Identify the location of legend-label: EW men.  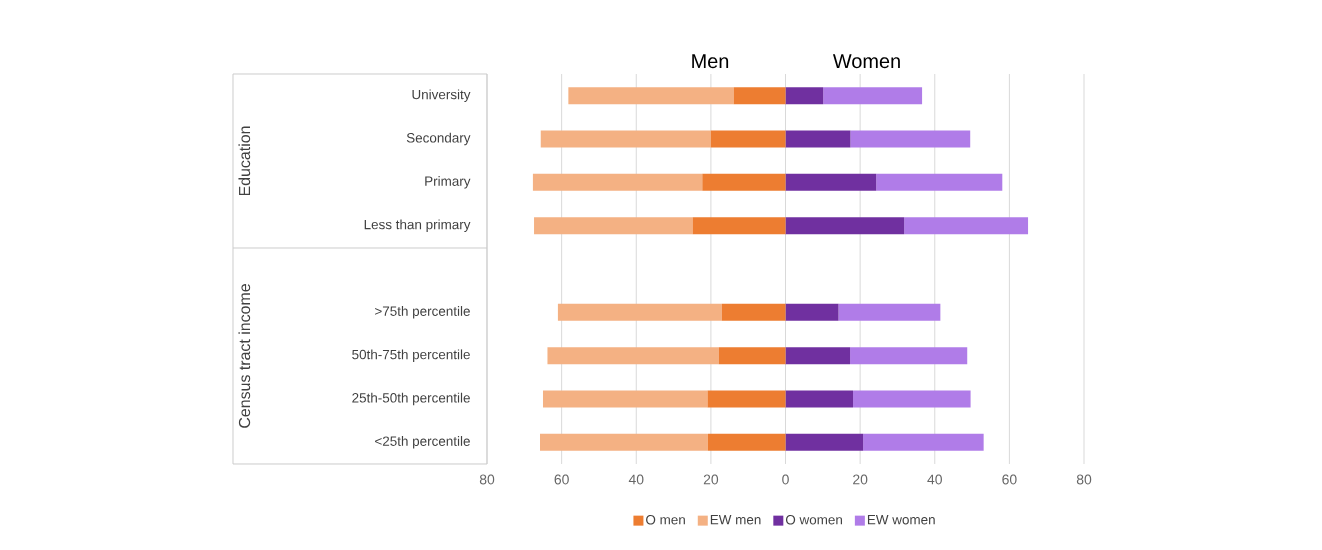
(735, 520).